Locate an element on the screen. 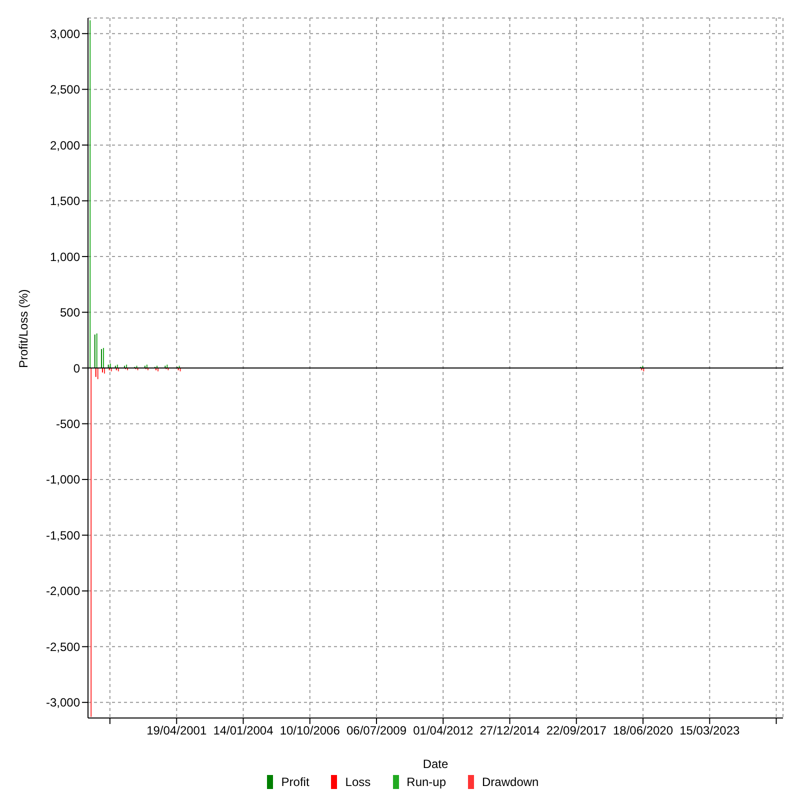 This screenshot has height=801, width=802. x-tick-label: 22/09/2017 is located at coordinates (576, 731).